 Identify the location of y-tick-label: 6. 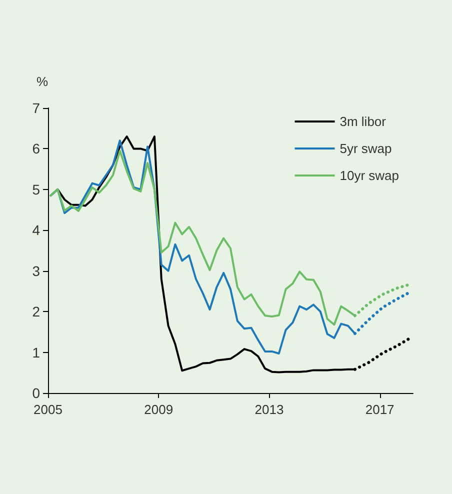
(36, 148).